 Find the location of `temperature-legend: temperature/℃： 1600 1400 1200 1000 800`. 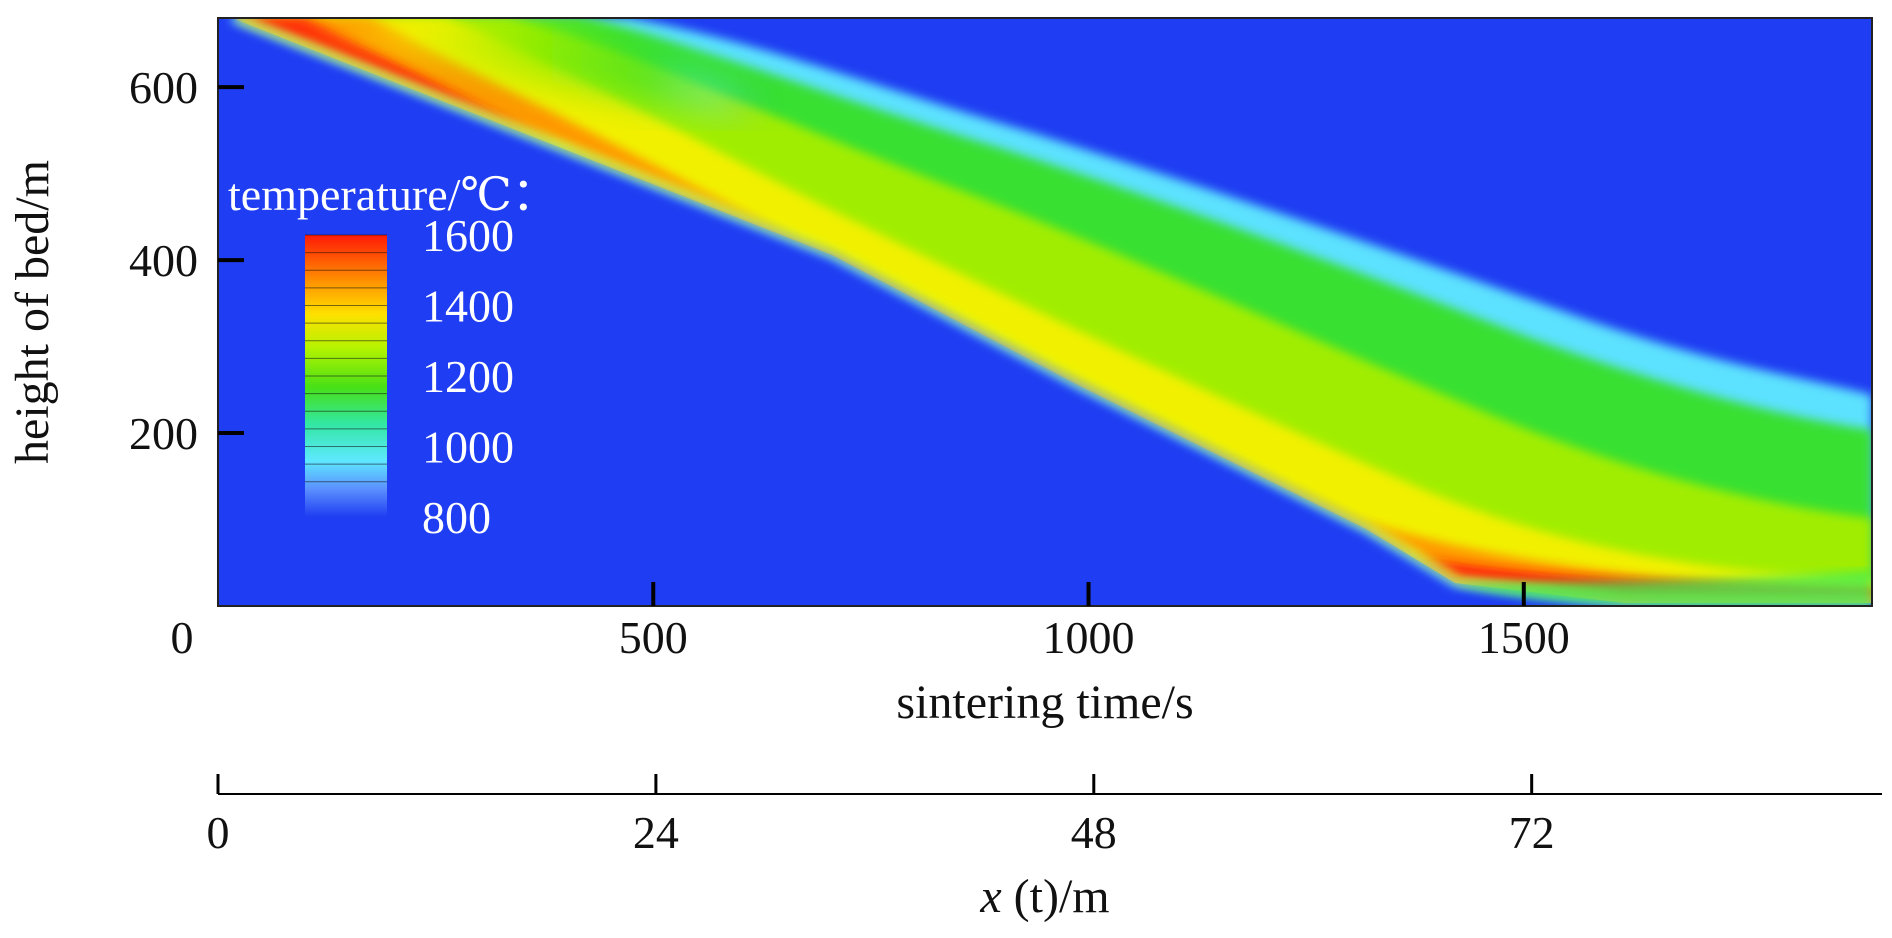

temperature-legend: temperature/℃： 1600 1400 1200 1000 800 is located at coordinates (393, 356).